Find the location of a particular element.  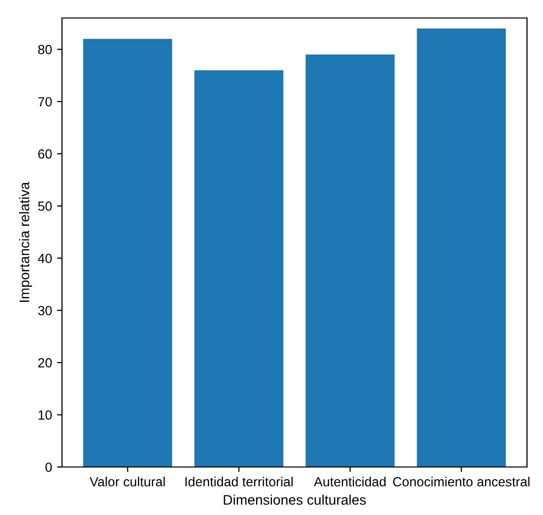

x-tick-label: Conocimiento ancestral is located at coordinates (461, 481).